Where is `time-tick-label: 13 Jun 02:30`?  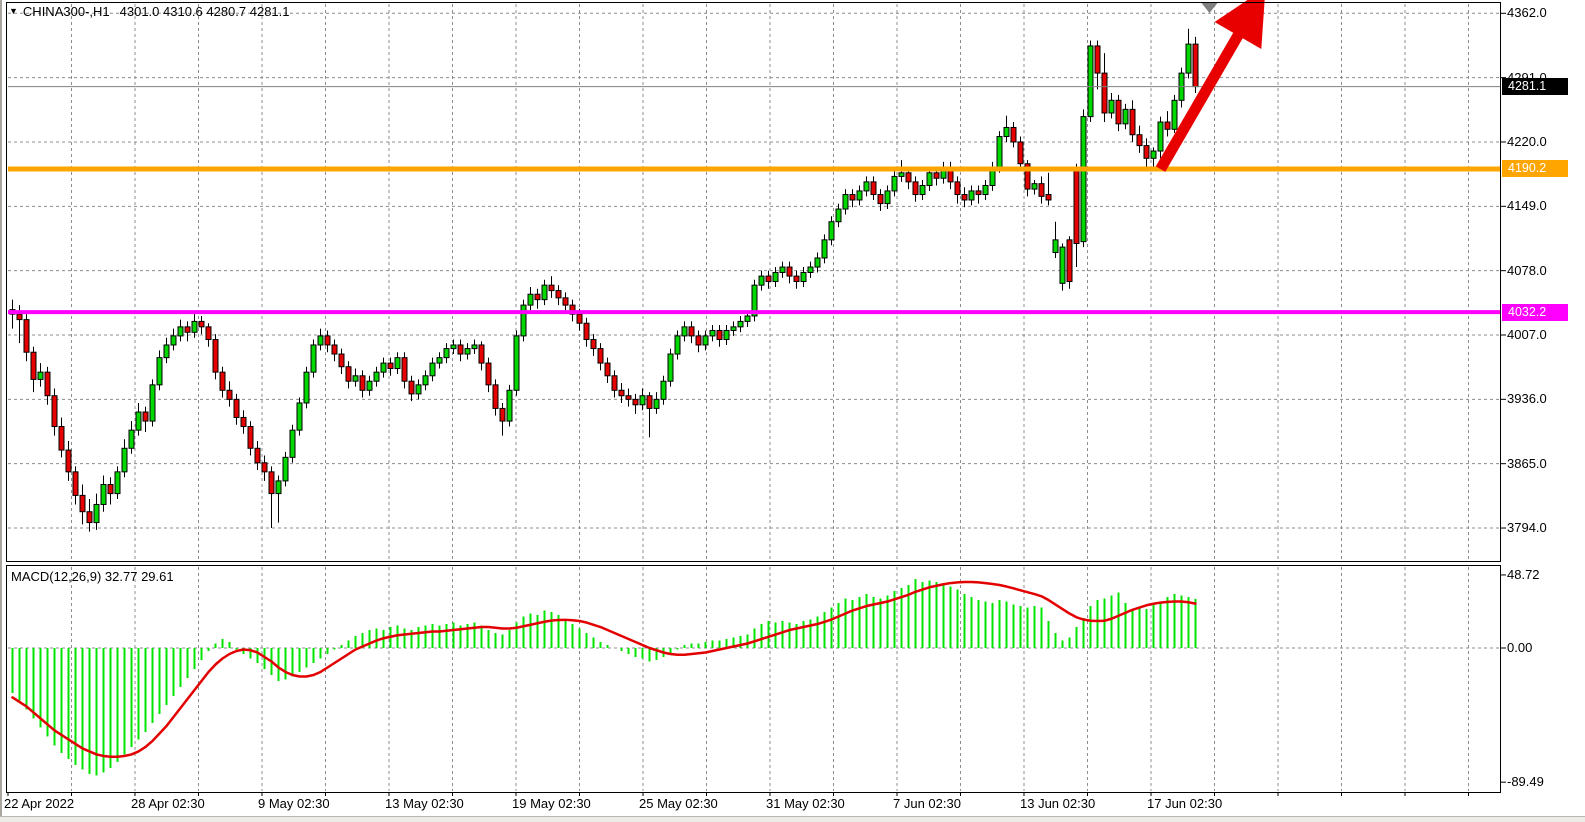 time-tick-label: 13 Jun 02:30 is located at coordinates (1058, 803).